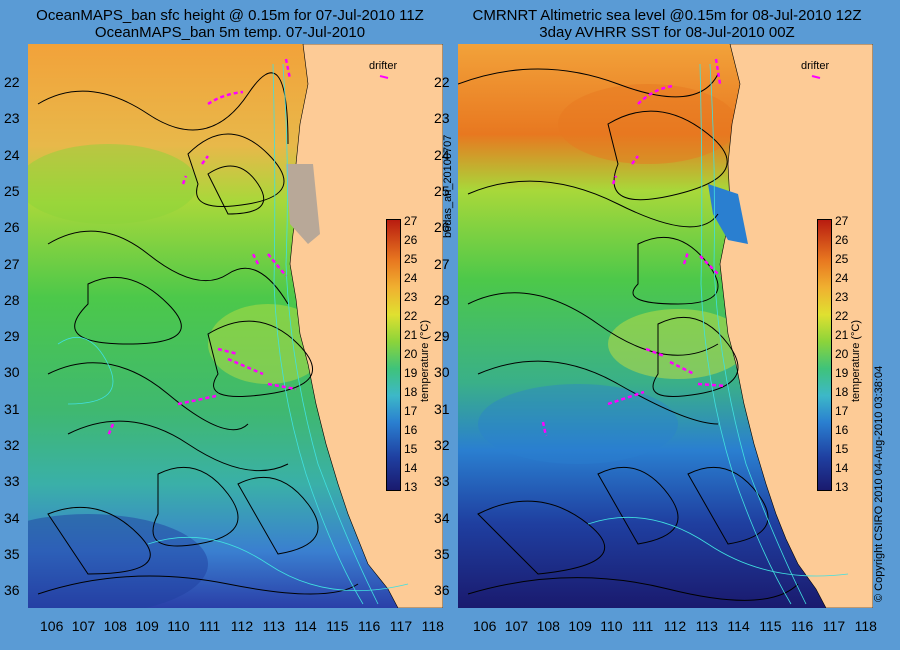 This screenshot has height=650, width=900. Describe the element at coordinates (425, 360) in the screenshot. I see `left-colorbar-title: temperature (°C)` at that location.